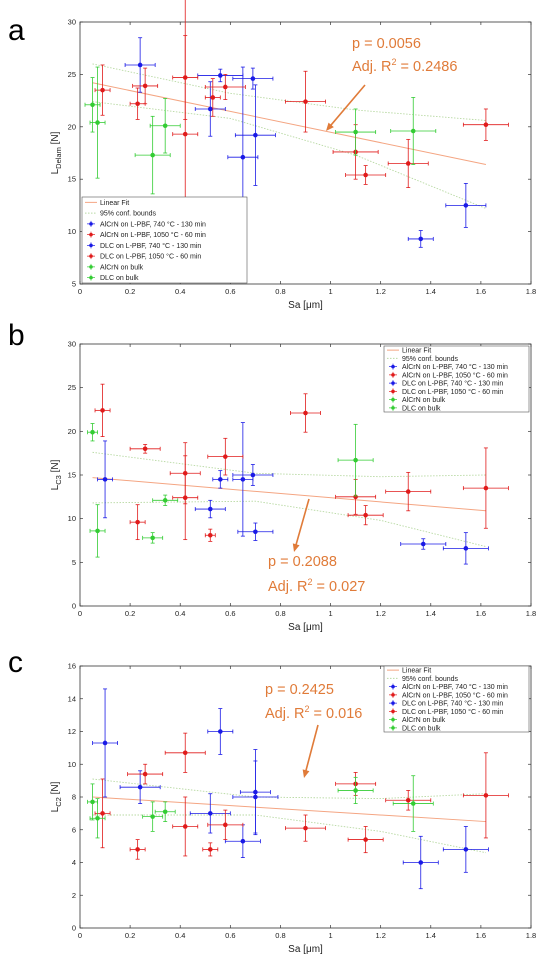  What do you see at coordinates (58, 158) in the screenshot?
I see `y-axis-label-sub: Delam` at bounding box center [58, 158].